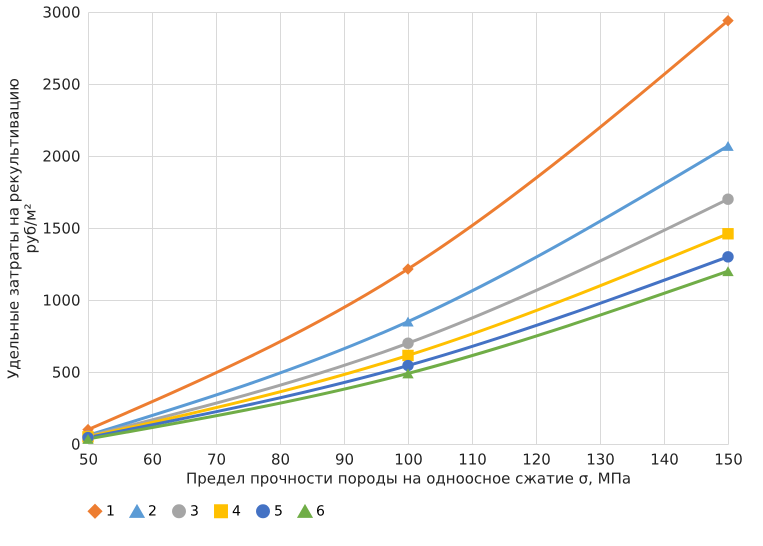 This screenshot has height=546, width=763. Describe the element at coordinates (88, 459) in the screenshot. I see `x-tick-label: 50` at that location.